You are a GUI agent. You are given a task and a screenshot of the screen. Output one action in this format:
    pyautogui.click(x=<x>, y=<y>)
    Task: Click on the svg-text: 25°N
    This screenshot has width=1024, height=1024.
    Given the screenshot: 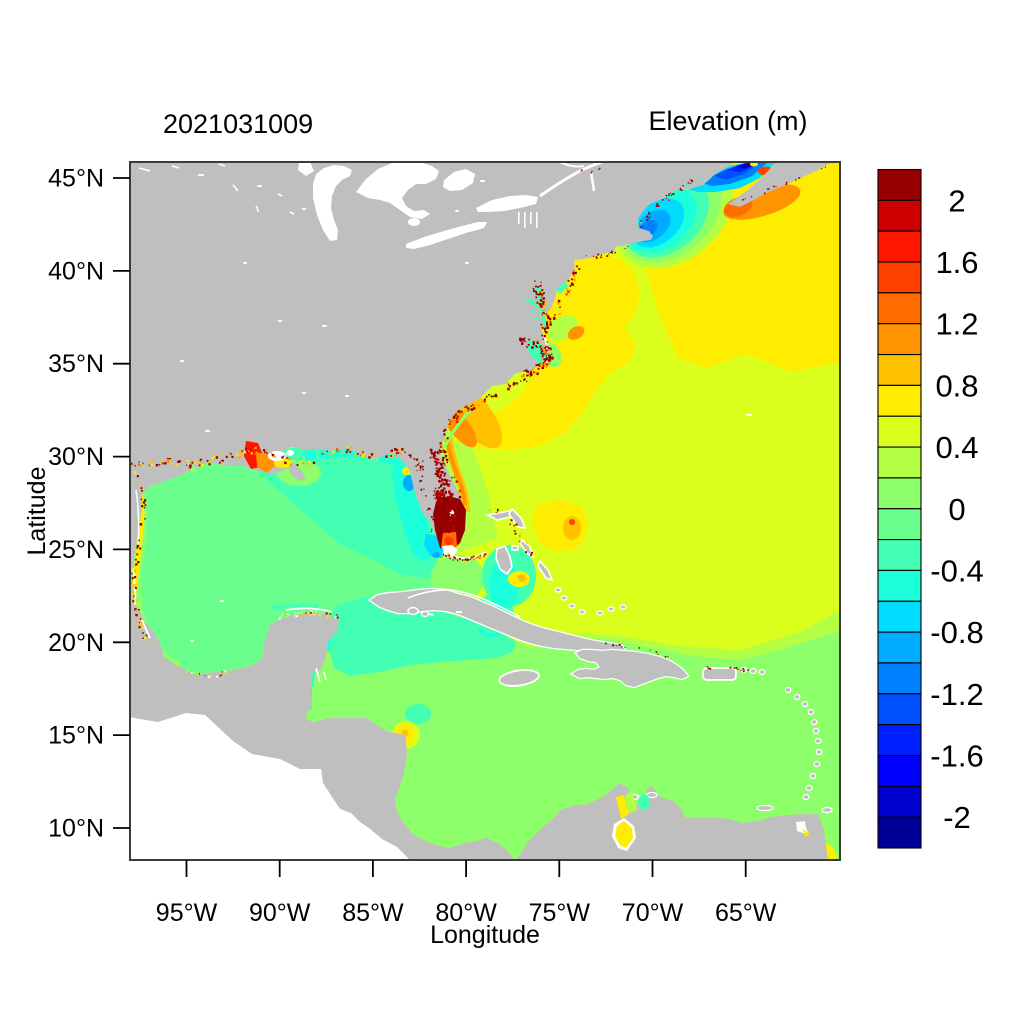 What is the action you would take?
    pyautogui.click(x=76, y=550)
    